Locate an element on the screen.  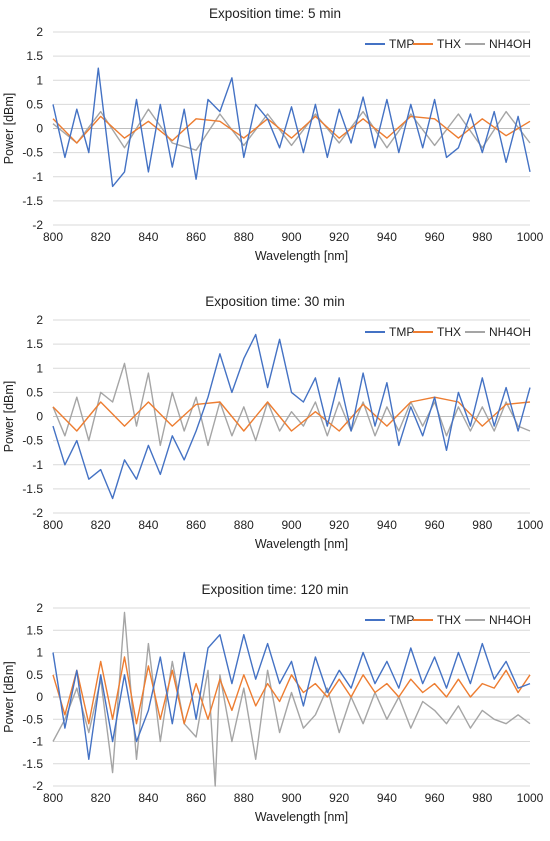
chart-title: Exposition time: 5 min is located at coordinates (275, 13).